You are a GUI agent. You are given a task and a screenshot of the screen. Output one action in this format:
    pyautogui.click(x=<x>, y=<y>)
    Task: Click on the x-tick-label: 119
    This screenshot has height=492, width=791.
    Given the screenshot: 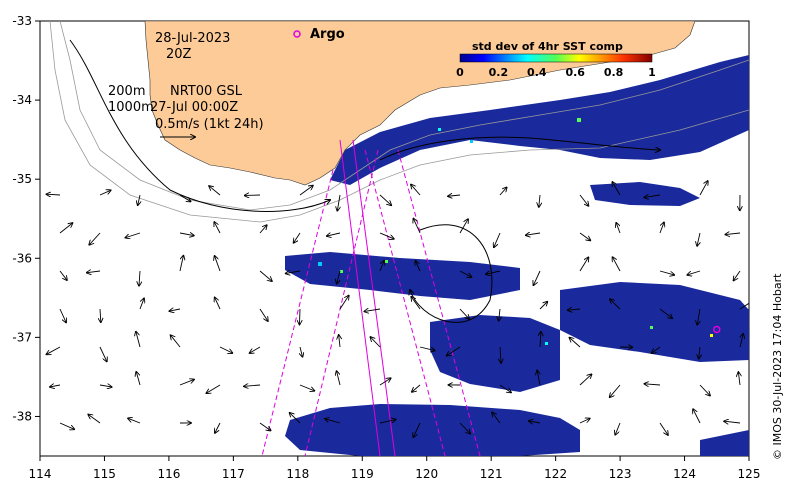 What is the action you would take?
    pyautogui.click(x=362, y=474)
    